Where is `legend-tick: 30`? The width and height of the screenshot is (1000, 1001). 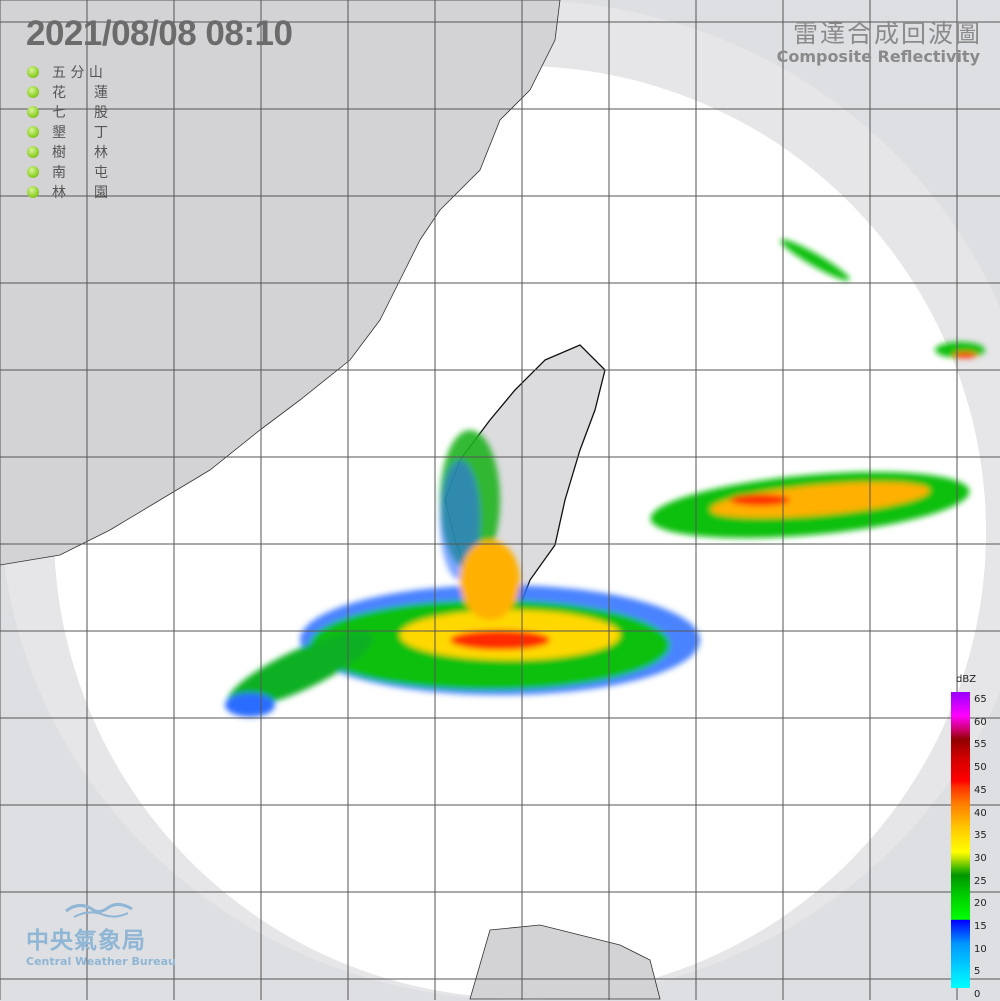 legend-tick: 30 is located at coordinates (980, 858).